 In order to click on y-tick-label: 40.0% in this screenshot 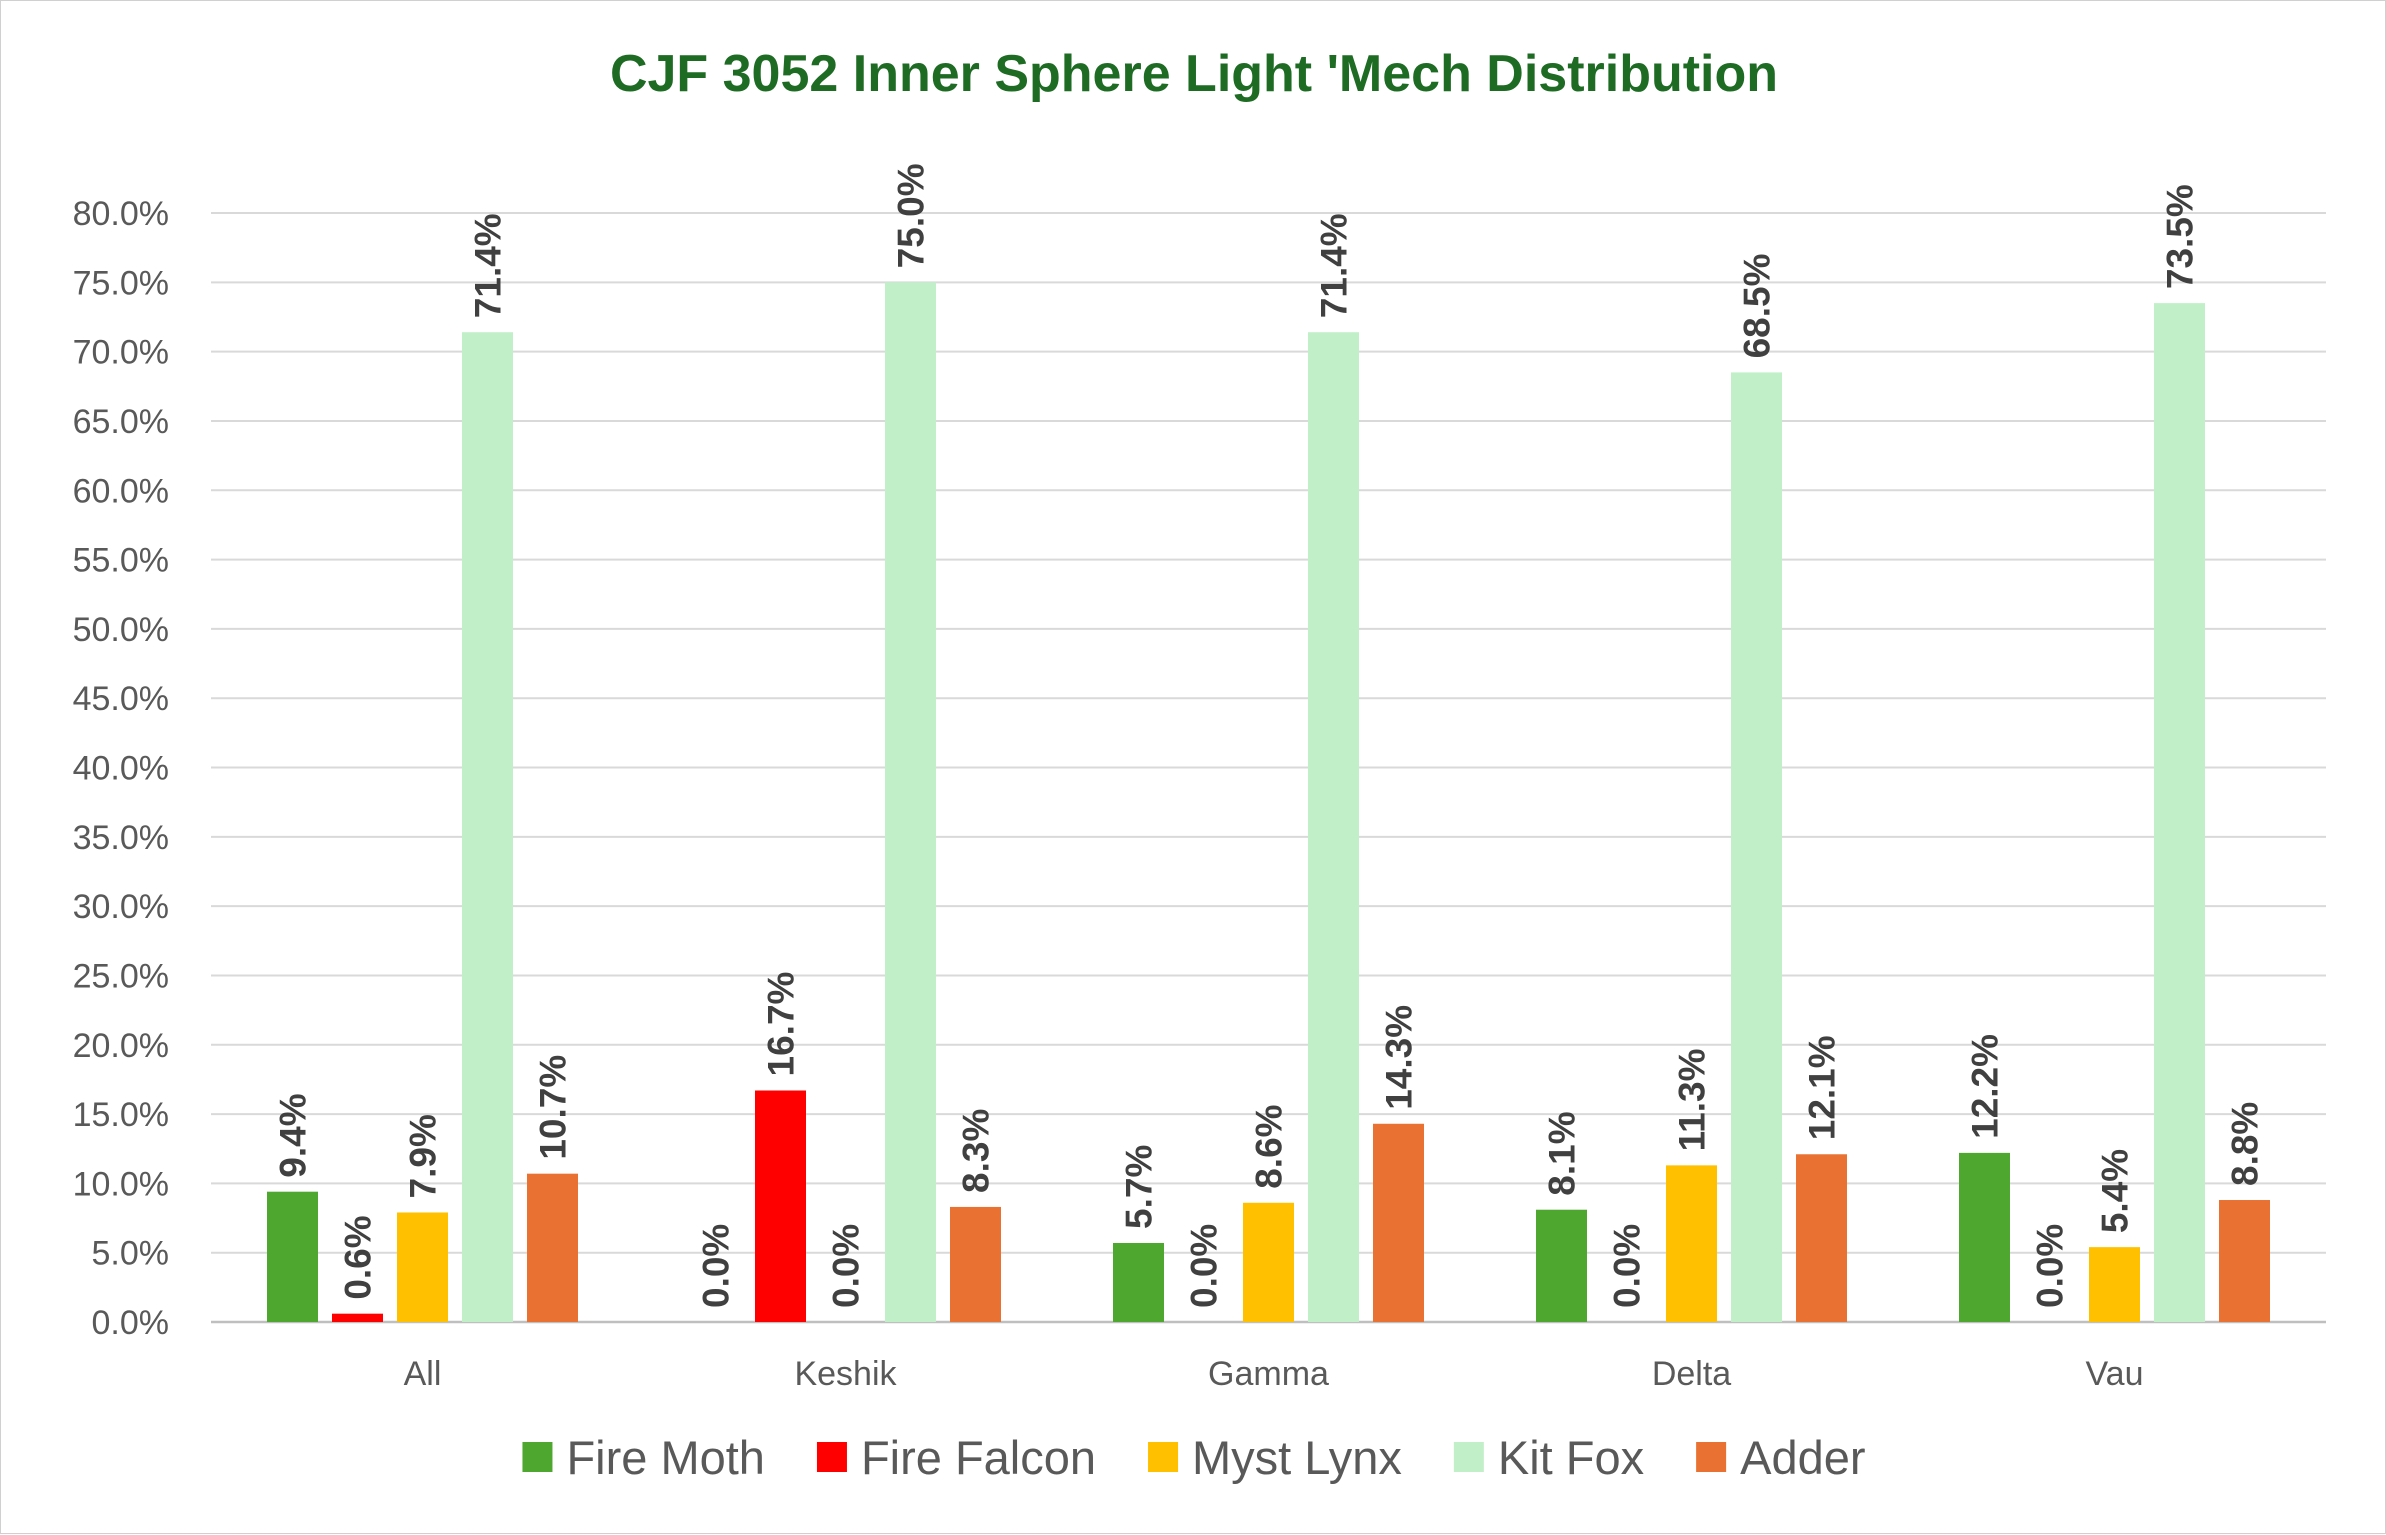, I will do `click(121, 769)`.